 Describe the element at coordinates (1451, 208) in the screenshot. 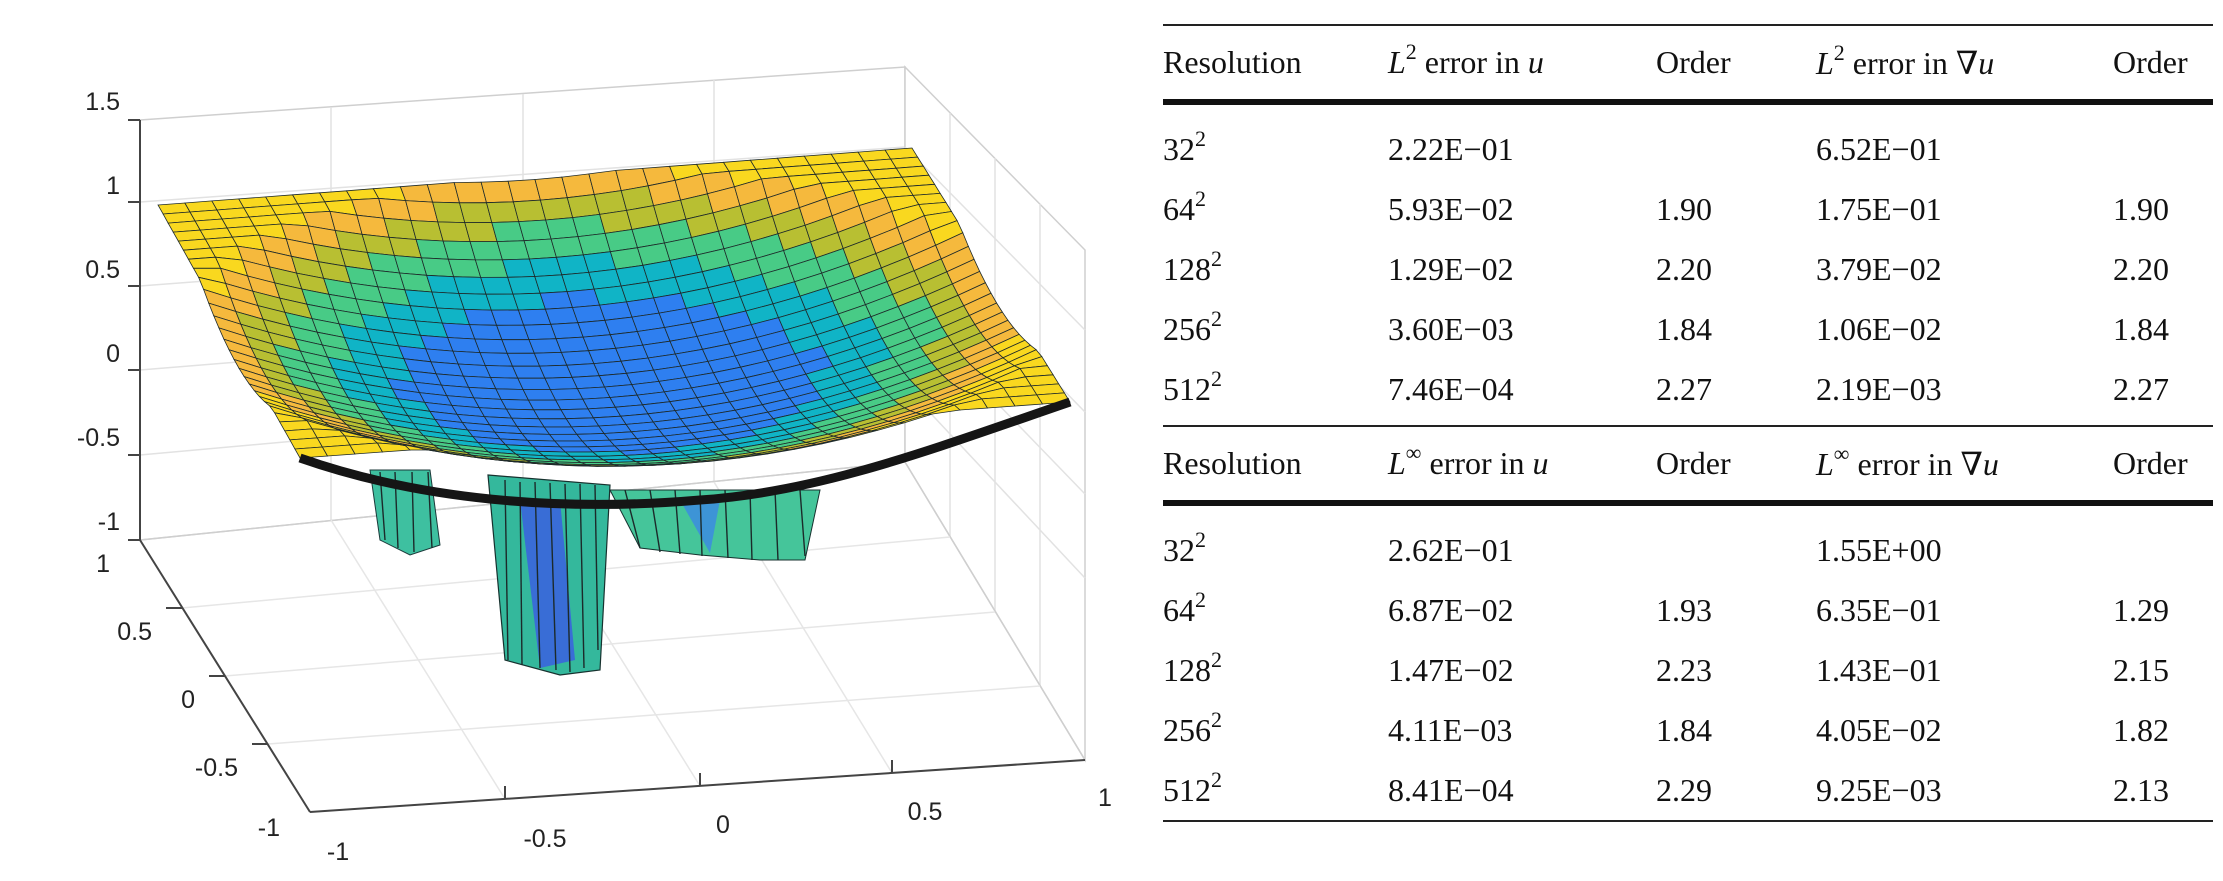

I see `cell-error-u: 5.93E−02` at that location.